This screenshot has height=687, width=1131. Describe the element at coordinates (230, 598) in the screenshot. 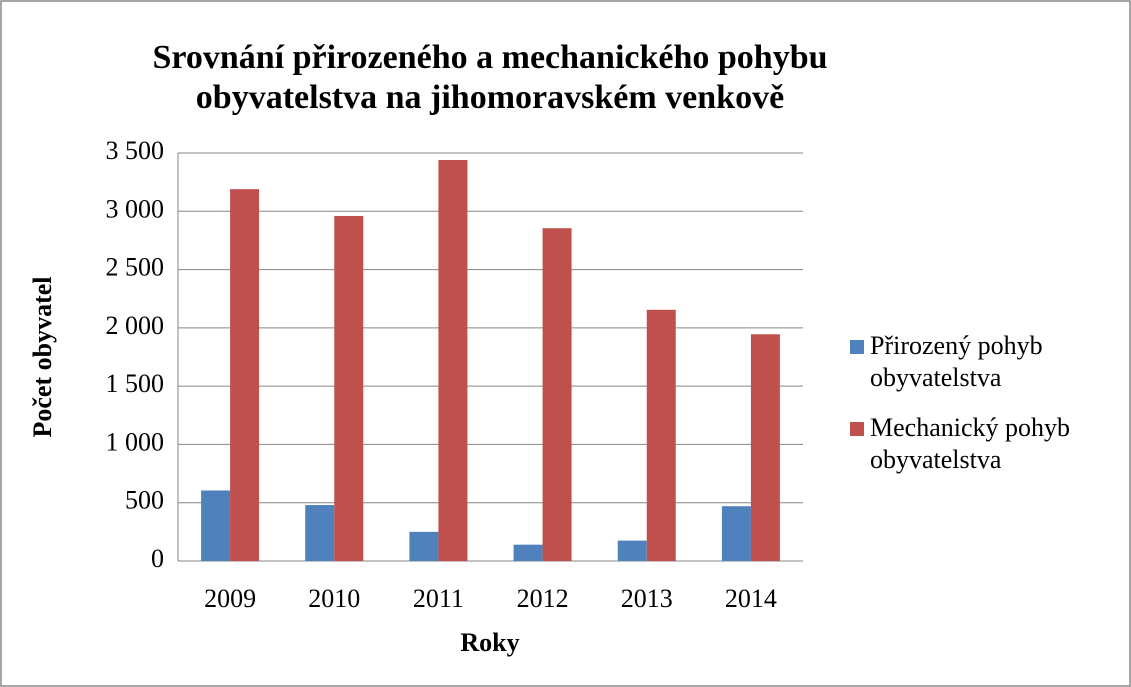

I see `x-tick-label: 2009` at that location.